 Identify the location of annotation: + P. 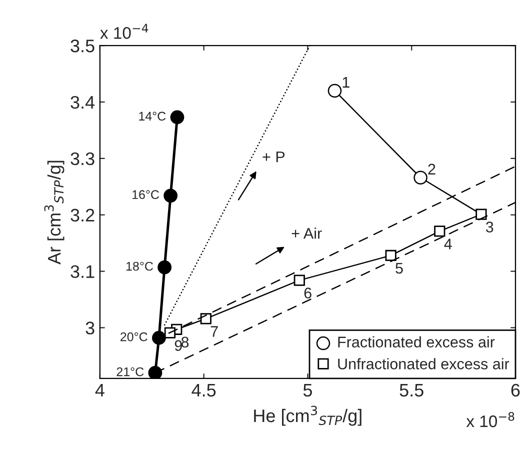
(273, 157).